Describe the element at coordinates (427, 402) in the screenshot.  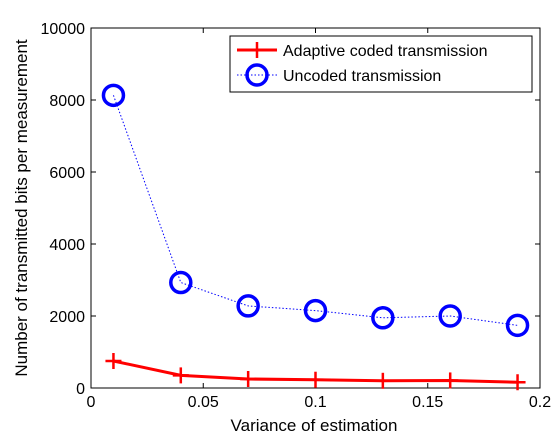
I see `x-tick-label: 0.15` at that location.